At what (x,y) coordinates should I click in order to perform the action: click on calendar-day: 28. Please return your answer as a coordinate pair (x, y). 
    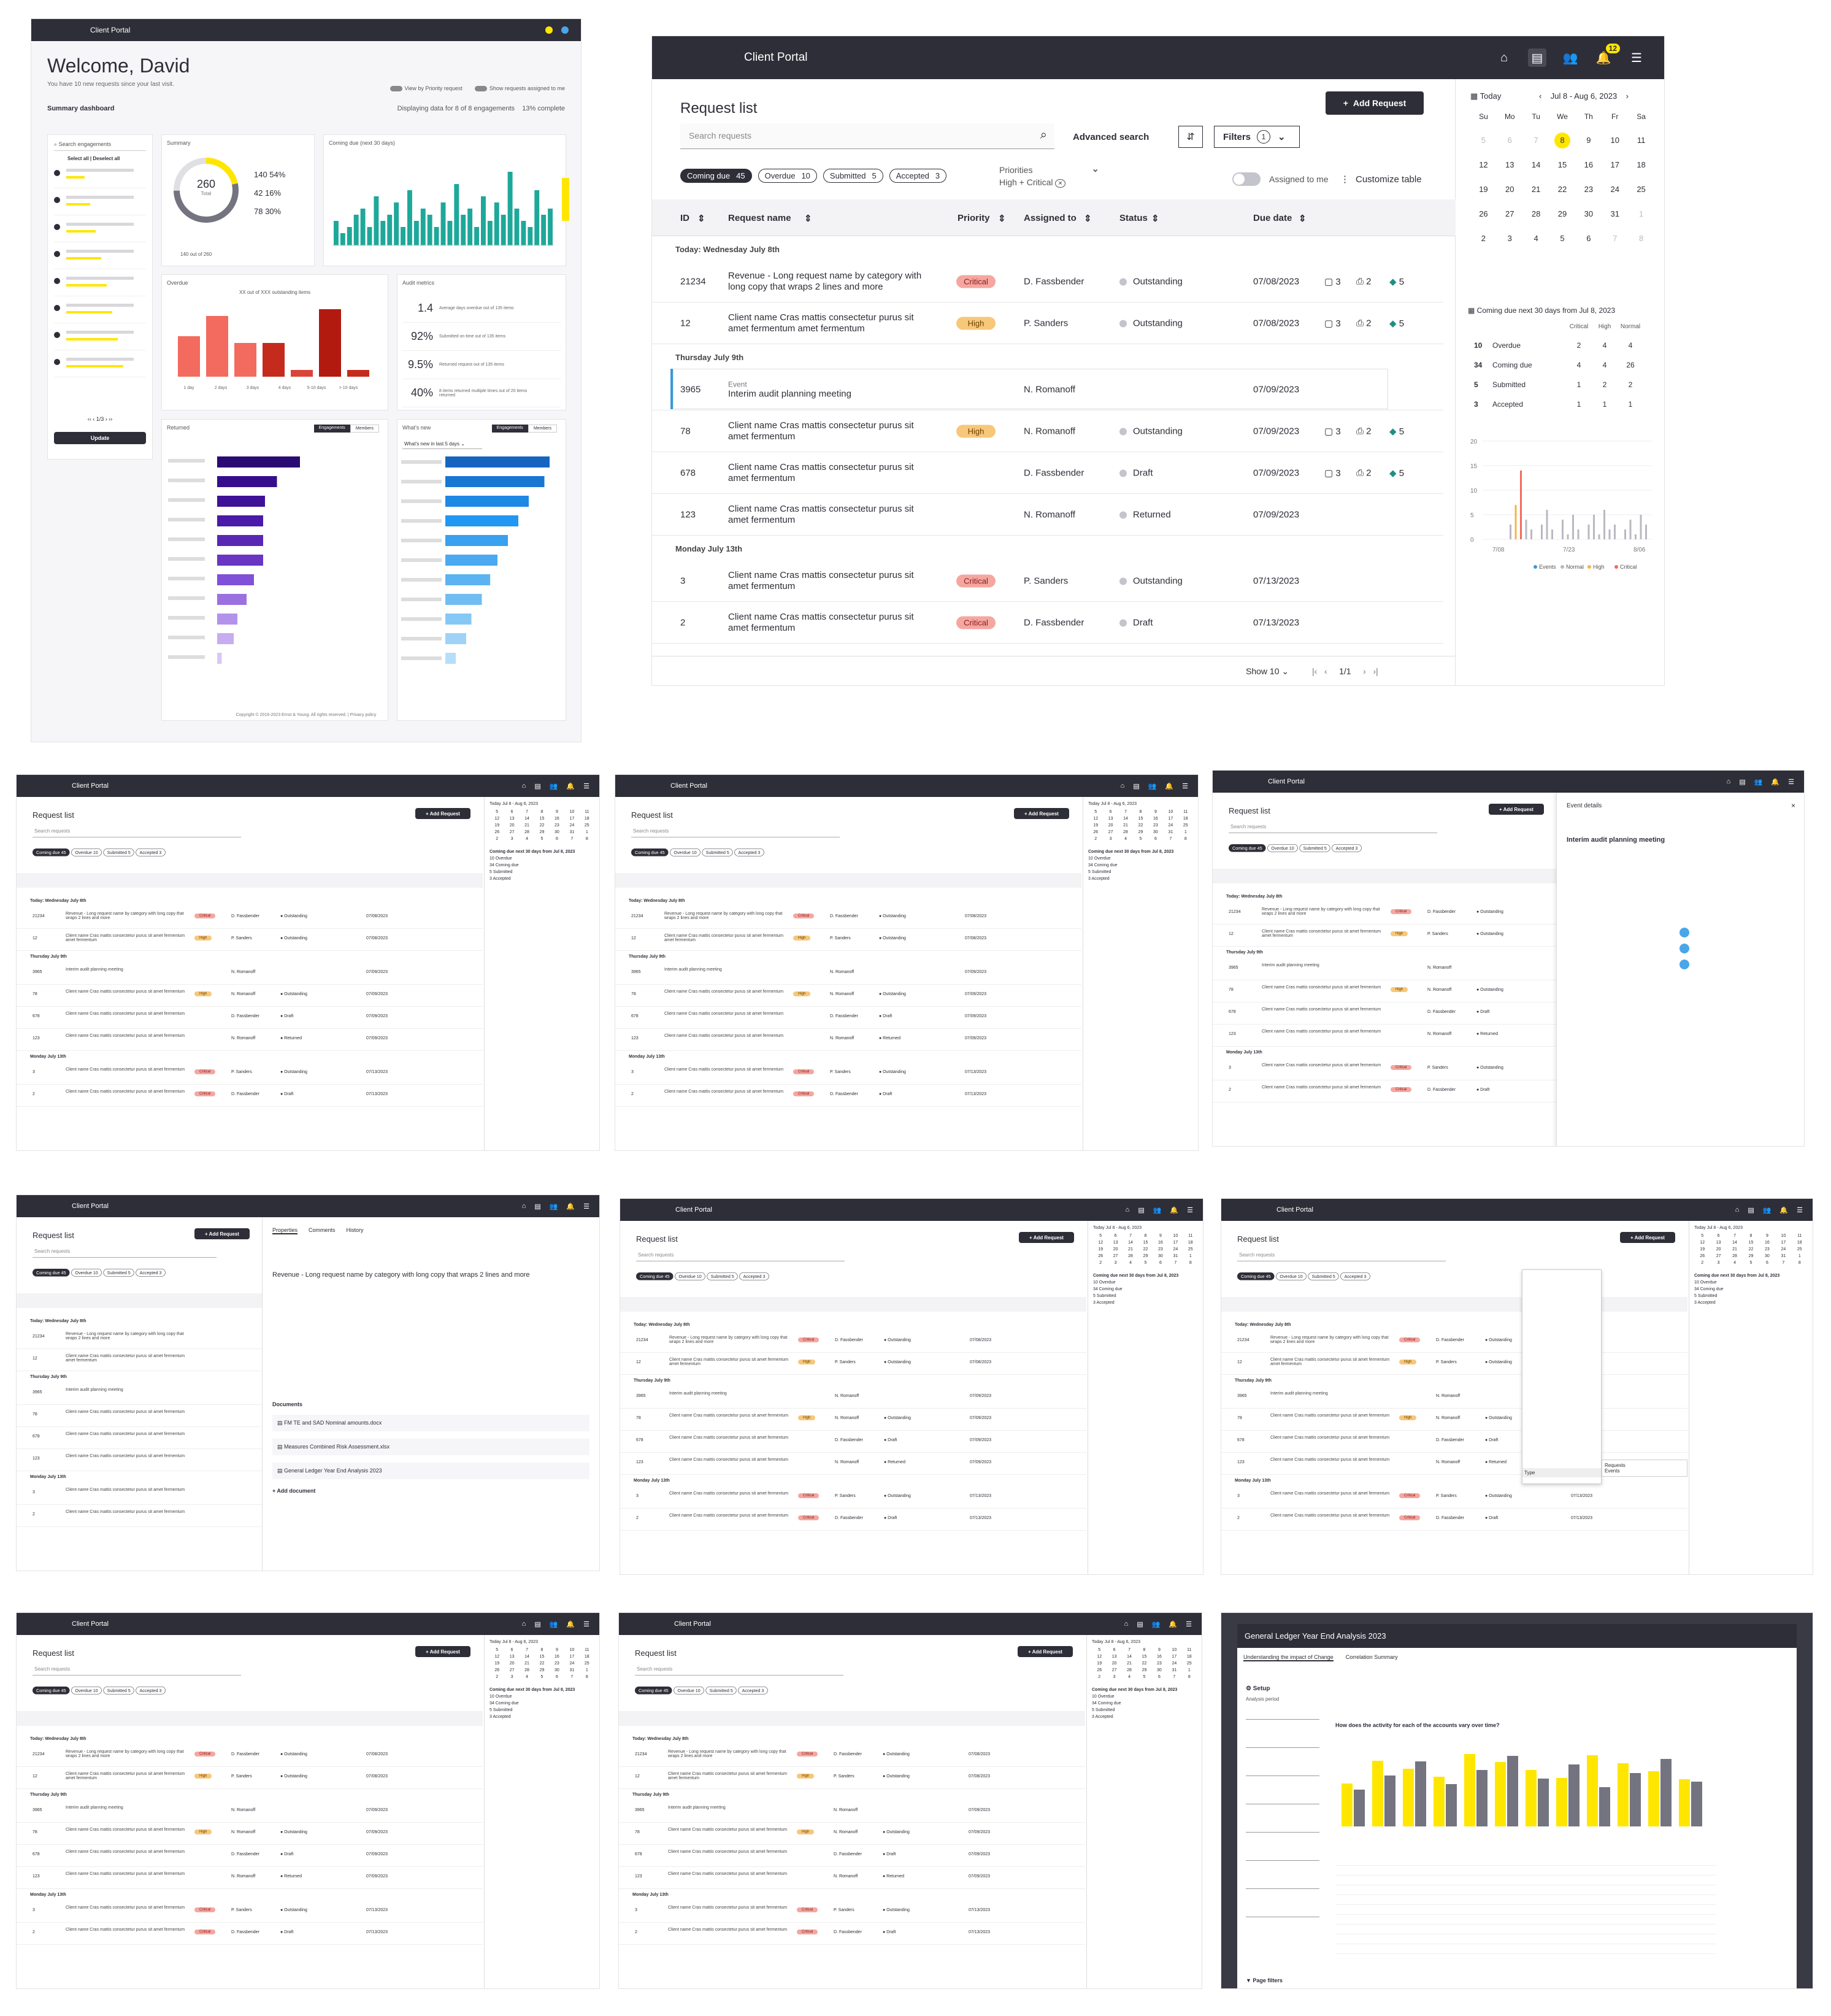
    Looking at the image, I should click on (1536, 213).